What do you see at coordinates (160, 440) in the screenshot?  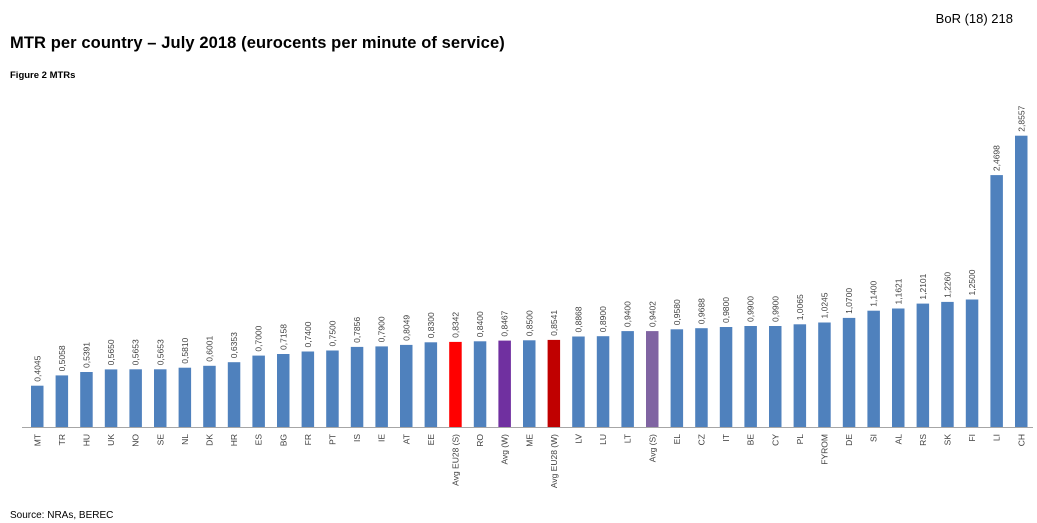 I see `category-label-se: SE` at bounding box center [160, 440].